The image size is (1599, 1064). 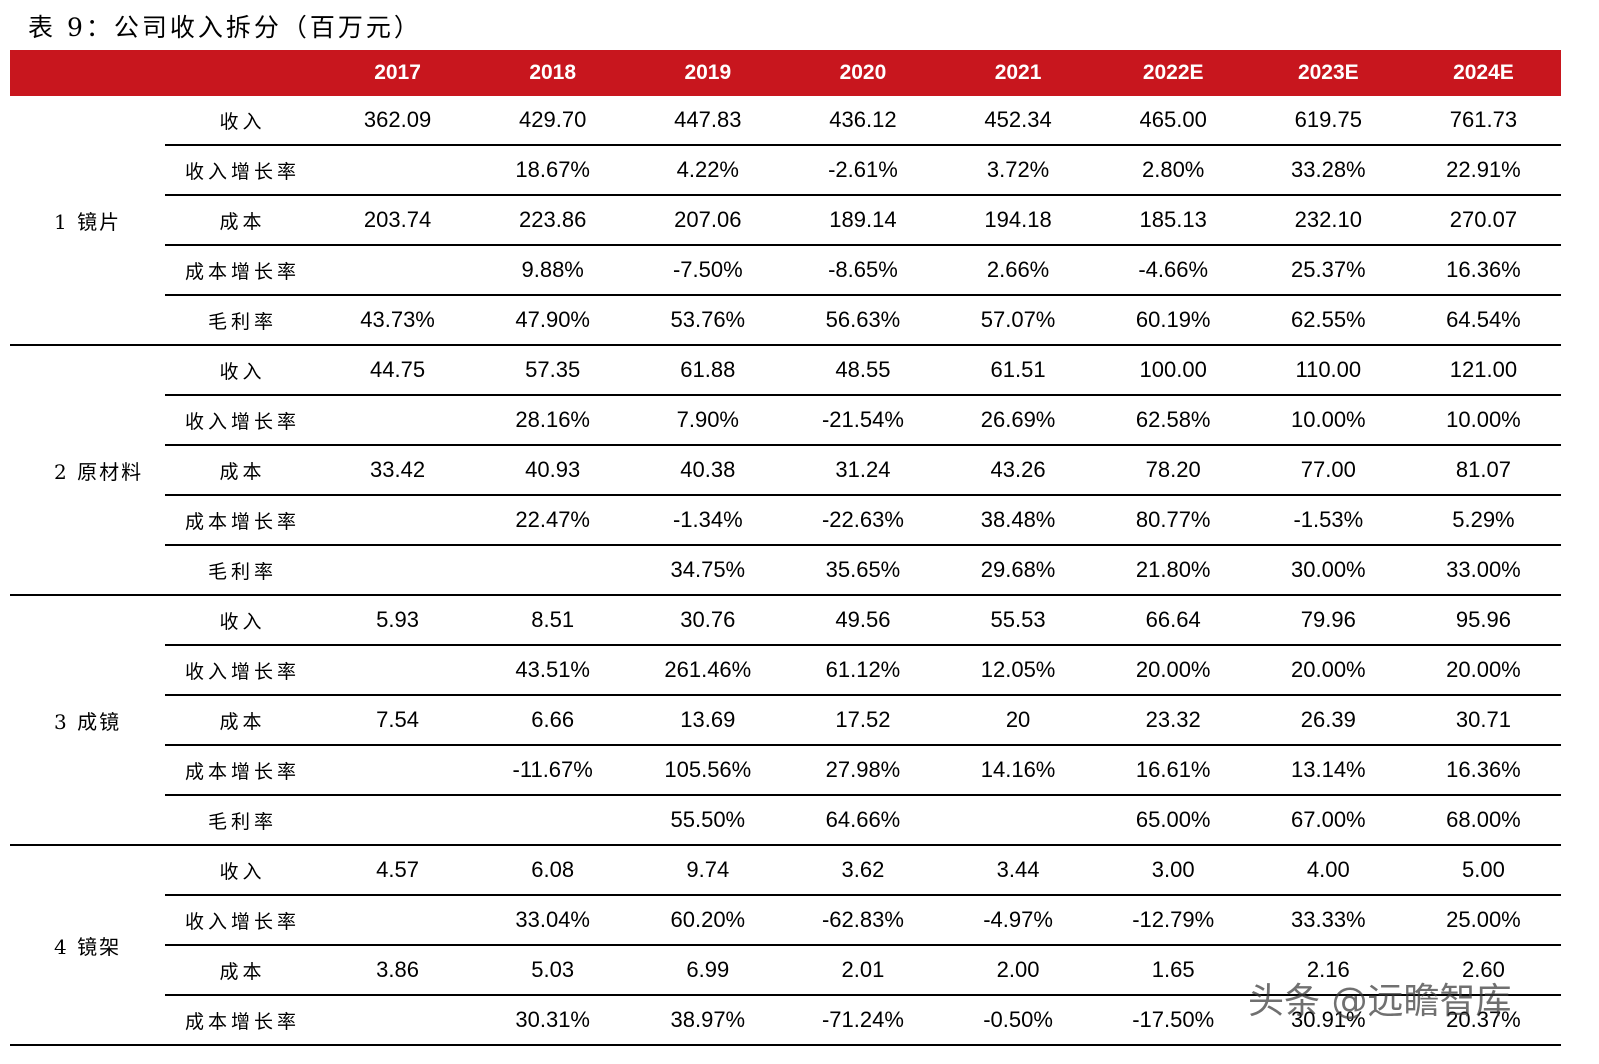 I want to click on value-cell: -7.50%, so click(x=708, y=270).